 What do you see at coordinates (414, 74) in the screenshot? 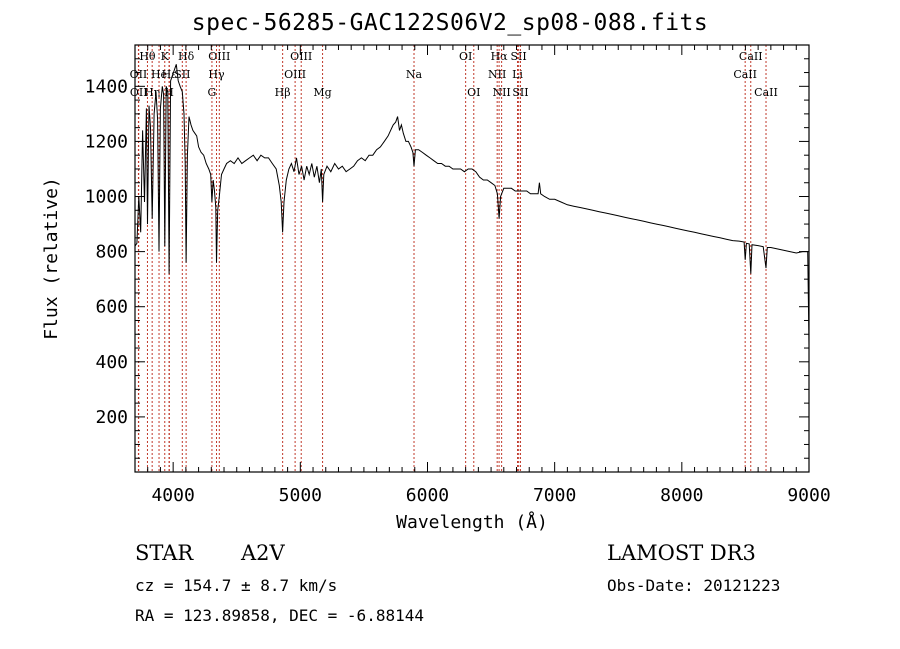
I see `line-label: Na` at bounding box center [414, 74].